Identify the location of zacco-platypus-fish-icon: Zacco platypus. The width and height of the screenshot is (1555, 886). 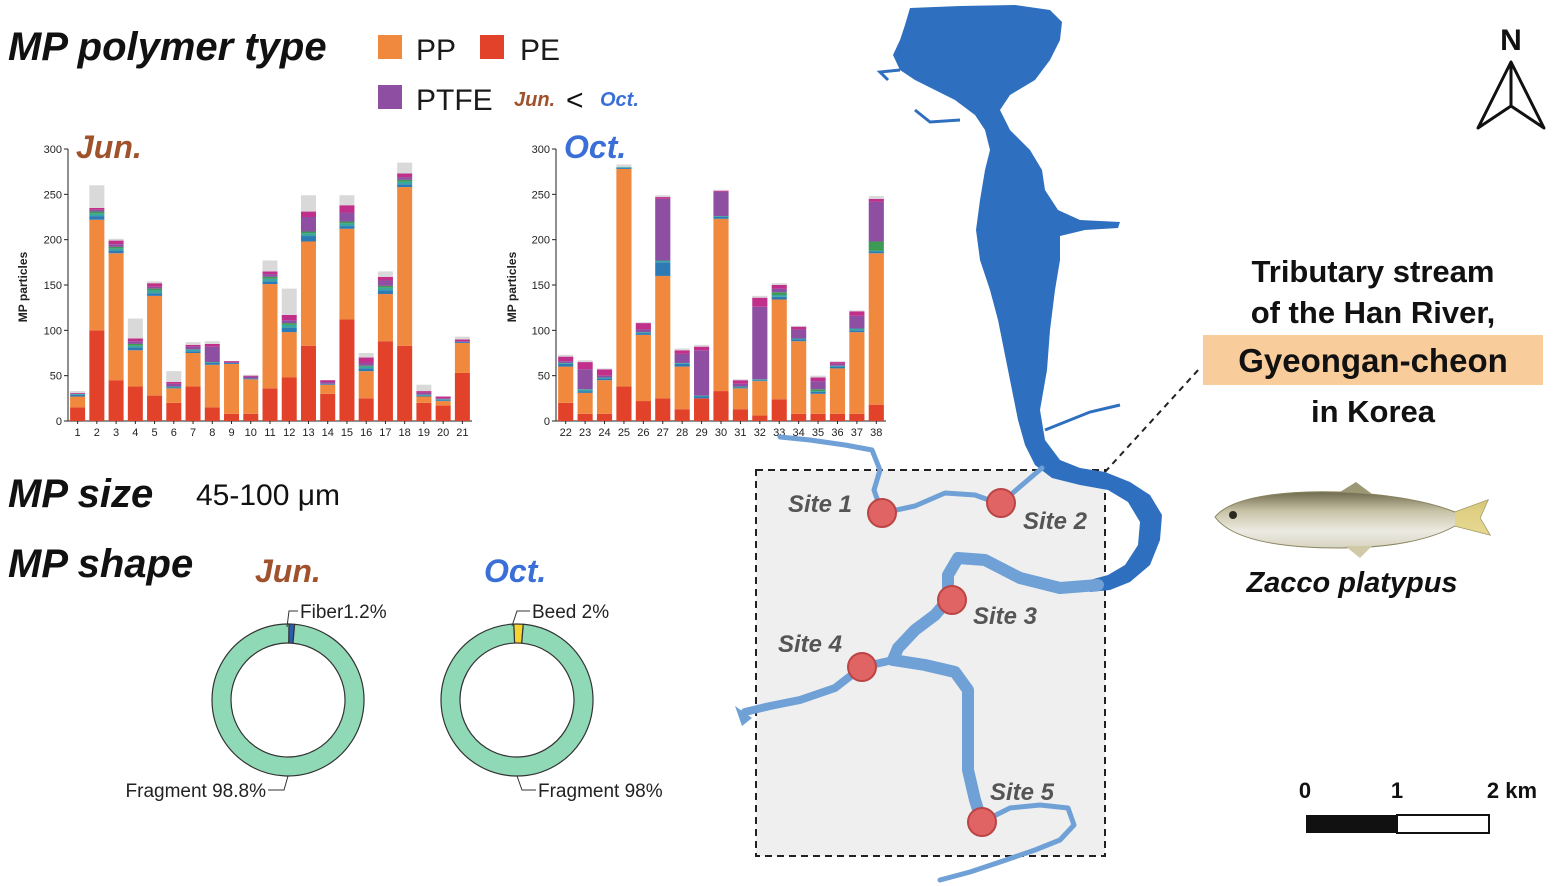
(1353, 540).